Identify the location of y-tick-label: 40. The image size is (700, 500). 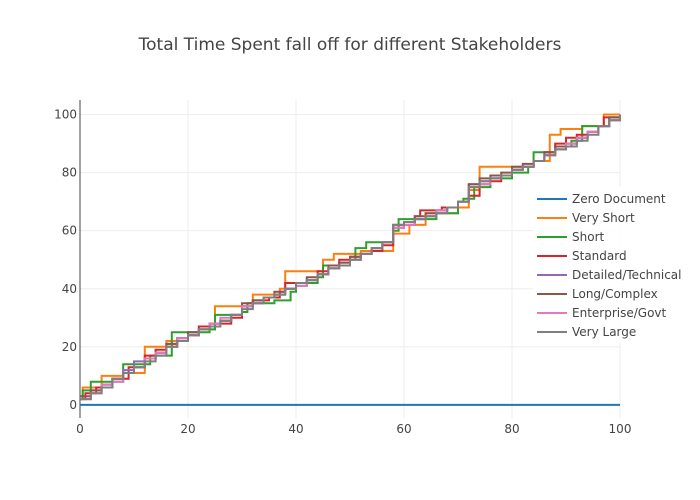
(69, 289).